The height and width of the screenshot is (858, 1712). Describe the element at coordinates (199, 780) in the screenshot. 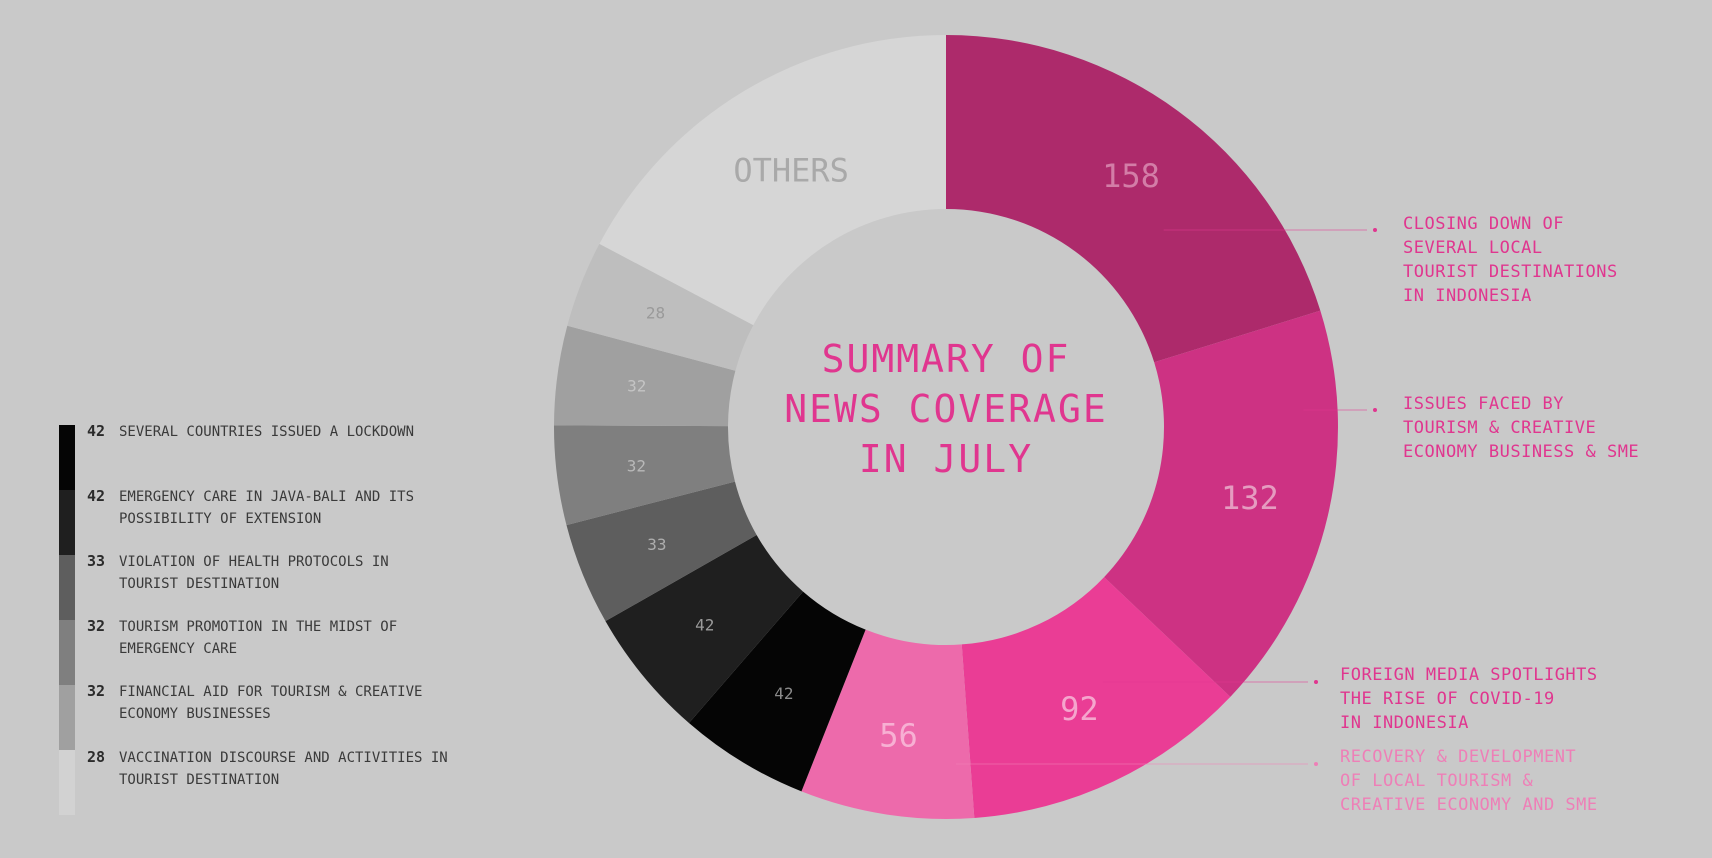

I see `legend-label-5-line-1: TOURIST DESTINATION` at that location.